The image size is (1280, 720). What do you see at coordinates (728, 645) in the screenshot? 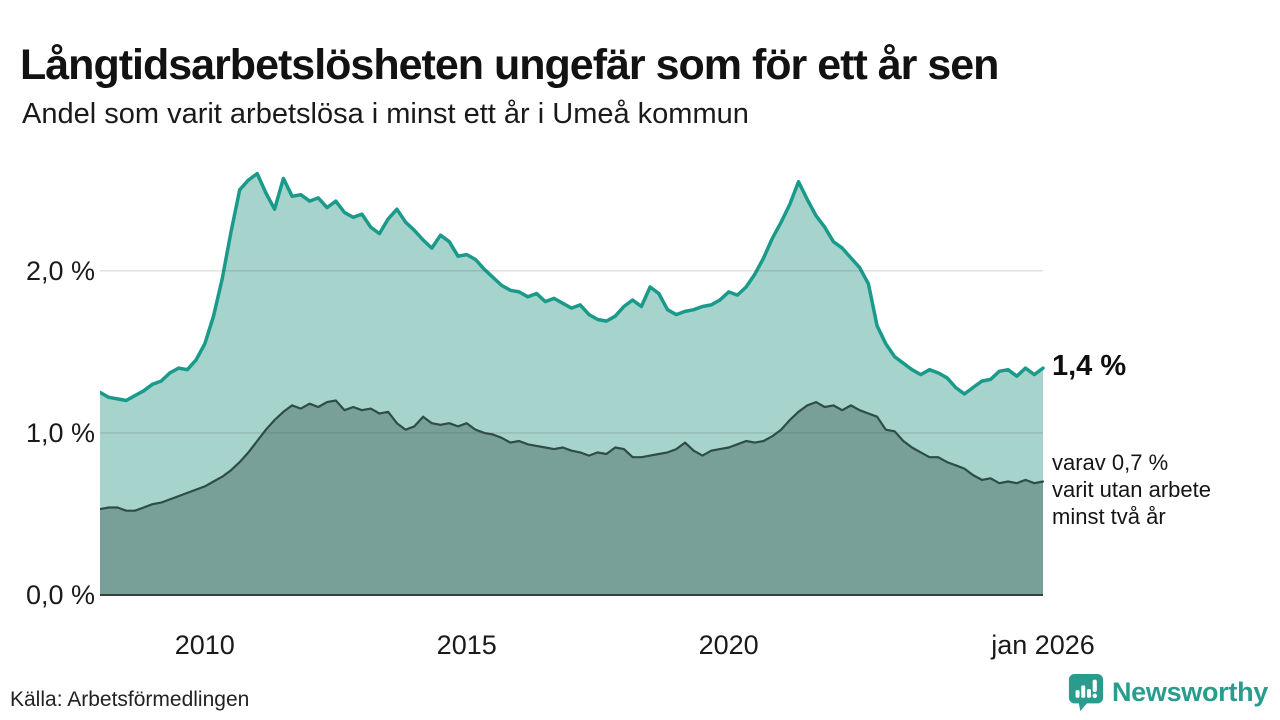
I see `x-tick-label: 2020` at bounding box center [728, 645].